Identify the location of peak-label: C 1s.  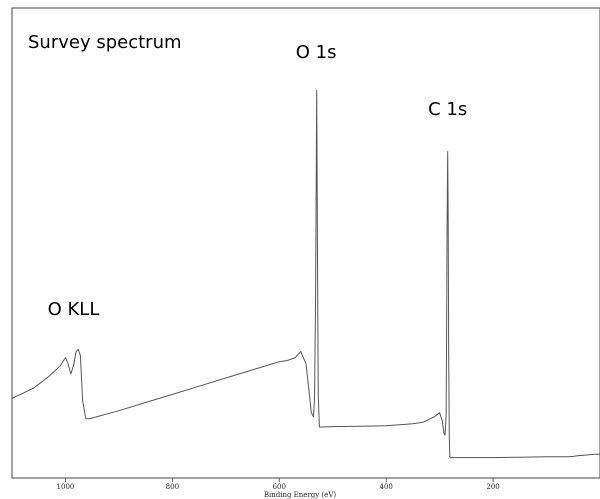
(447, 109).